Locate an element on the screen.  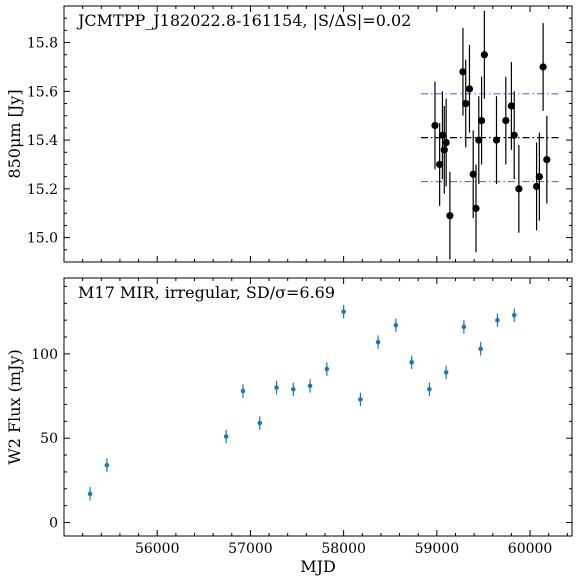
top-y-axis-label: 850μm [Jy] is located at coordinates (14, 133).